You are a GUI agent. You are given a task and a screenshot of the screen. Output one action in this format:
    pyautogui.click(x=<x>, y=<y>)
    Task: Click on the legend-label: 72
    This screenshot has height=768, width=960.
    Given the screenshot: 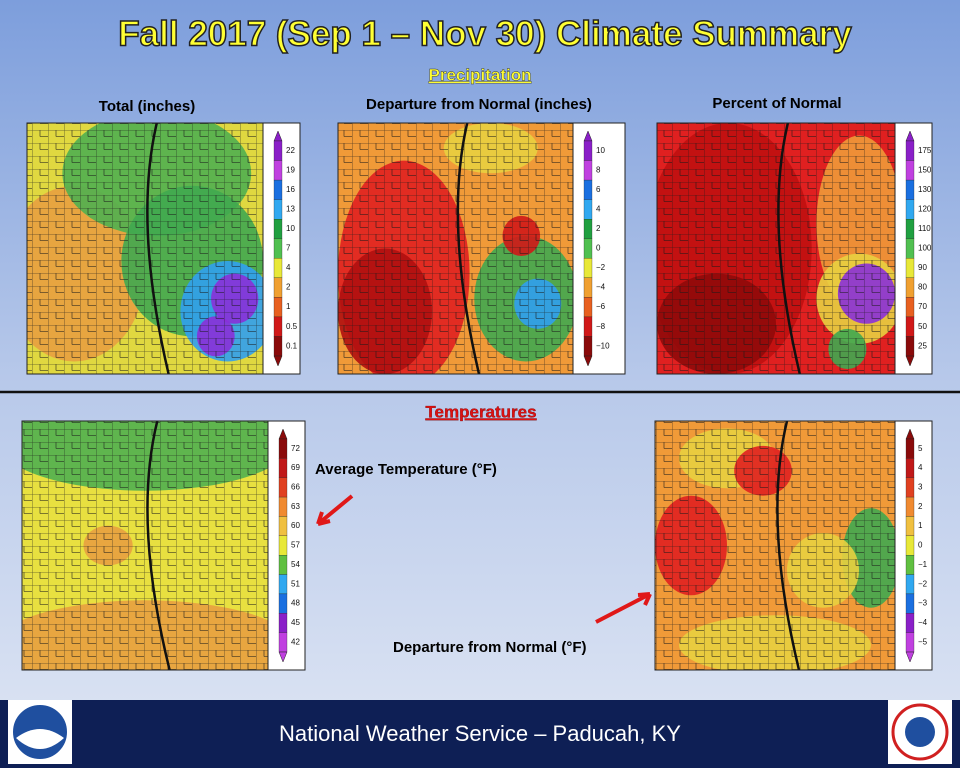 What is the action you would take?
    pyautogui.click(x=295, y=448)
    